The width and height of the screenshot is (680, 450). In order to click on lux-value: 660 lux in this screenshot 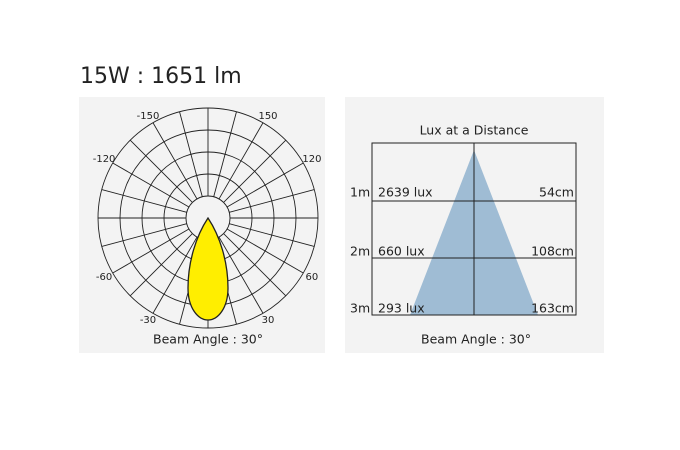, I will do `click(401, 251)`.